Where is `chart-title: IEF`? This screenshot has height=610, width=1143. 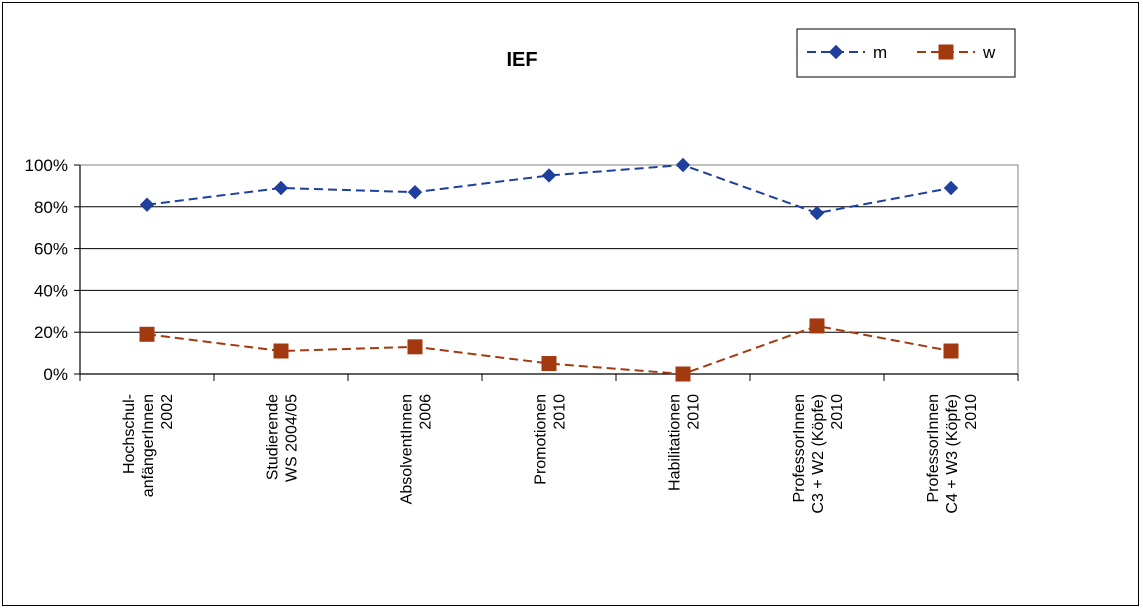
chart-title: IEF is located at coordinates (521, 60).